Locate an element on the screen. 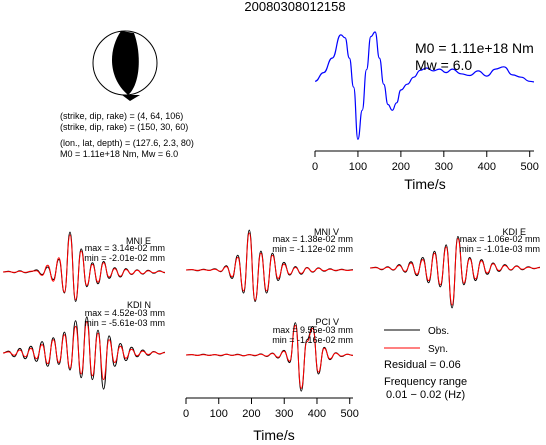 The image size is (546, 445). waveform-x-label: Time/s is located at coordinates (273, 435).